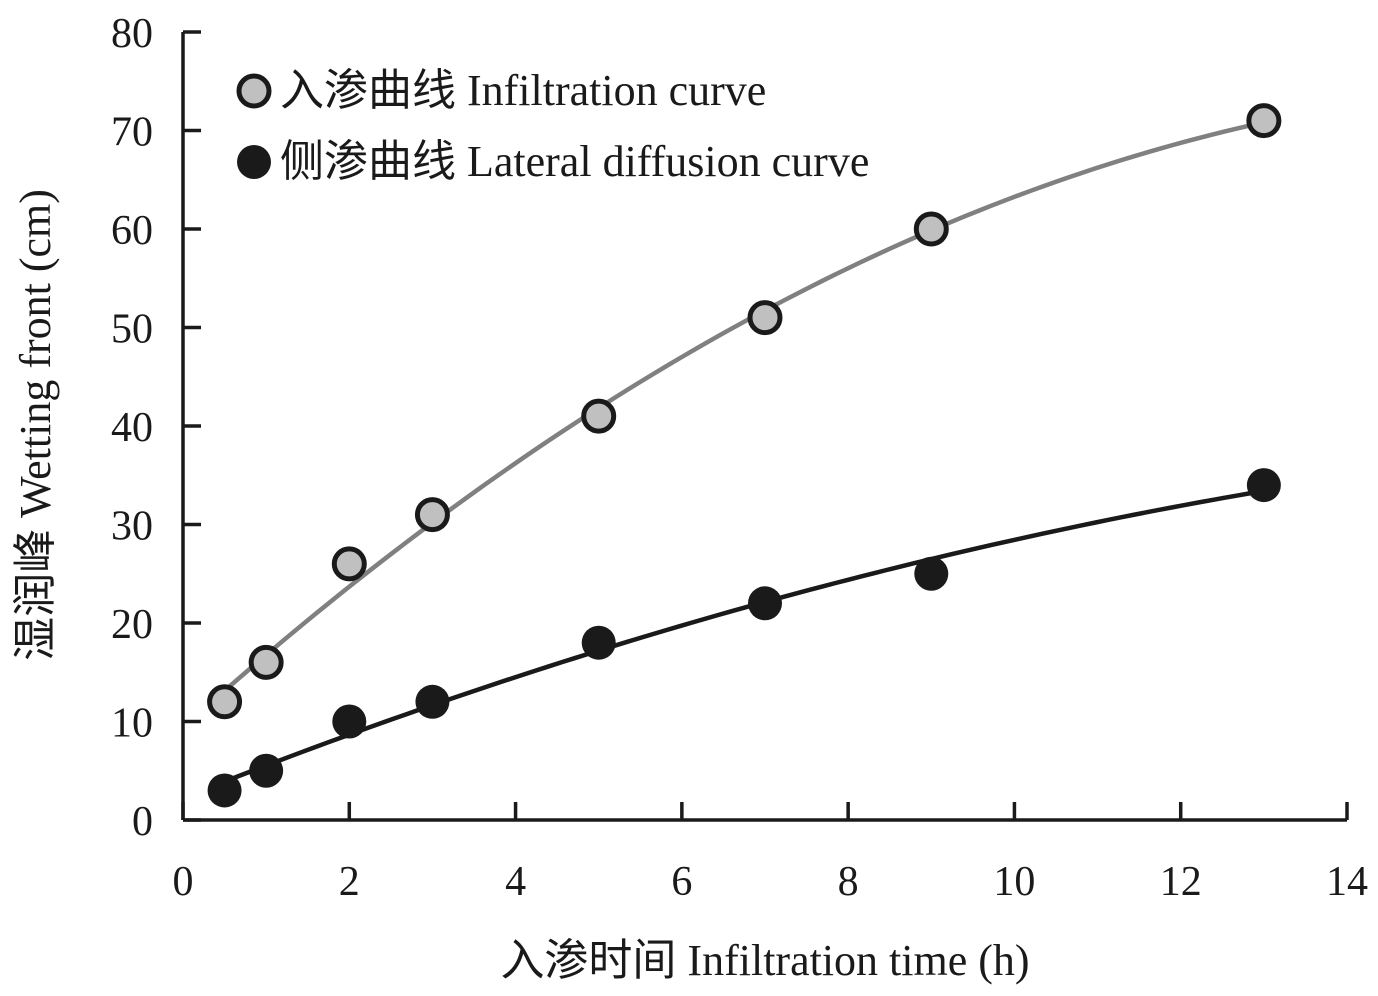  I want to click on x-tick-label: 4, so click(515, 882).